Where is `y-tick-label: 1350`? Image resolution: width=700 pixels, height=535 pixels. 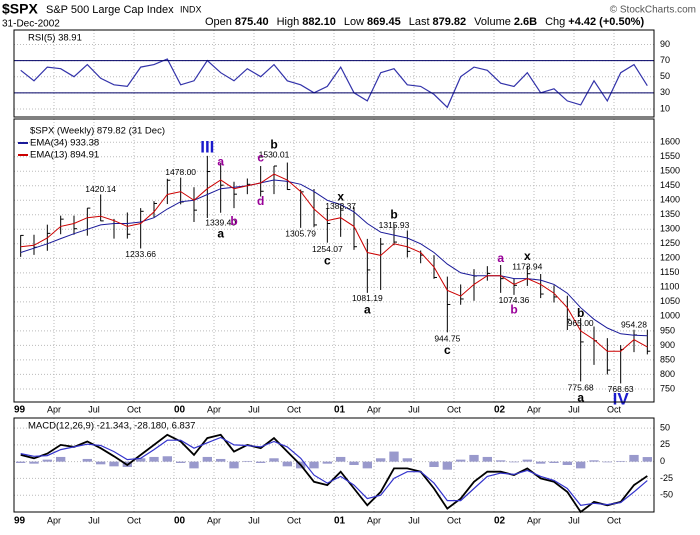
y-tick-label: 1350 is located at coordinates (670, 214).